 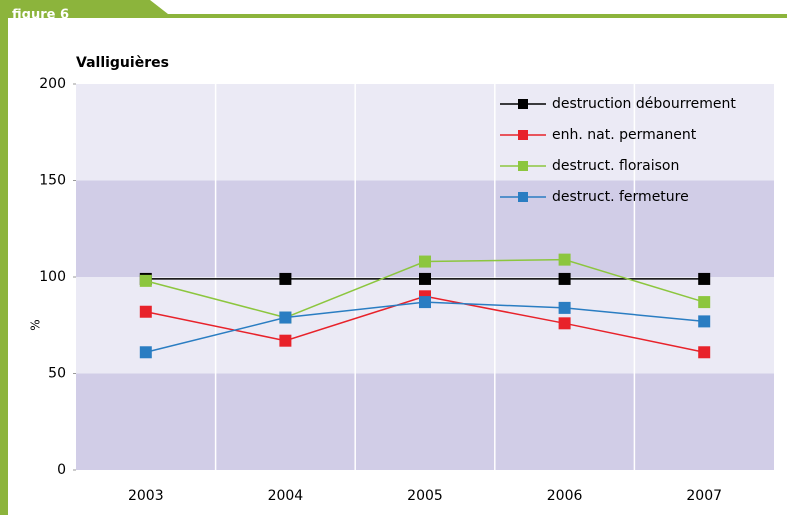 What do you see at coordinates (286, 496) in the screenshot?
I see `x-tick-label: 2004` at bounding box center [286, 496].